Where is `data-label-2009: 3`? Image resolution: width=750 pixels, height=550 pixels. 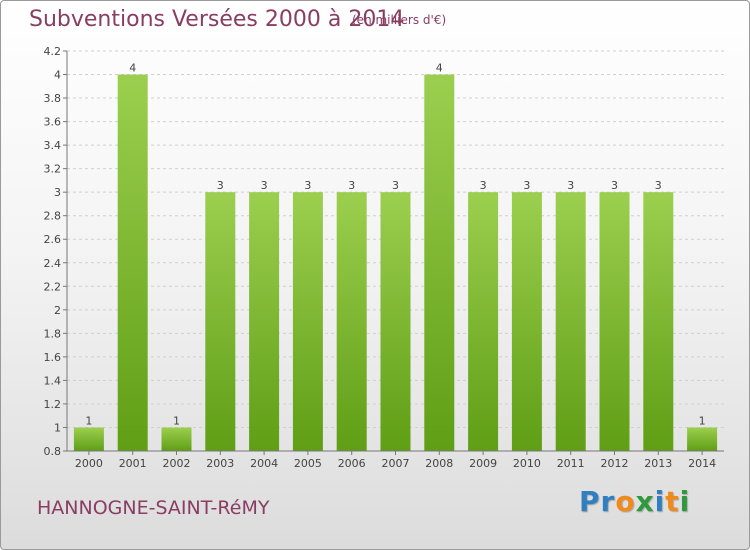
data-label-2009: 3 is located at coordinates (483, 185).